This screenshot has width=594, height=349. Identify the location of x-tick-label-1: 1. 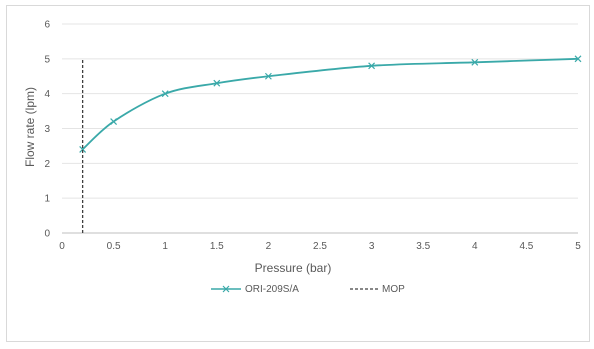
(165, 246).